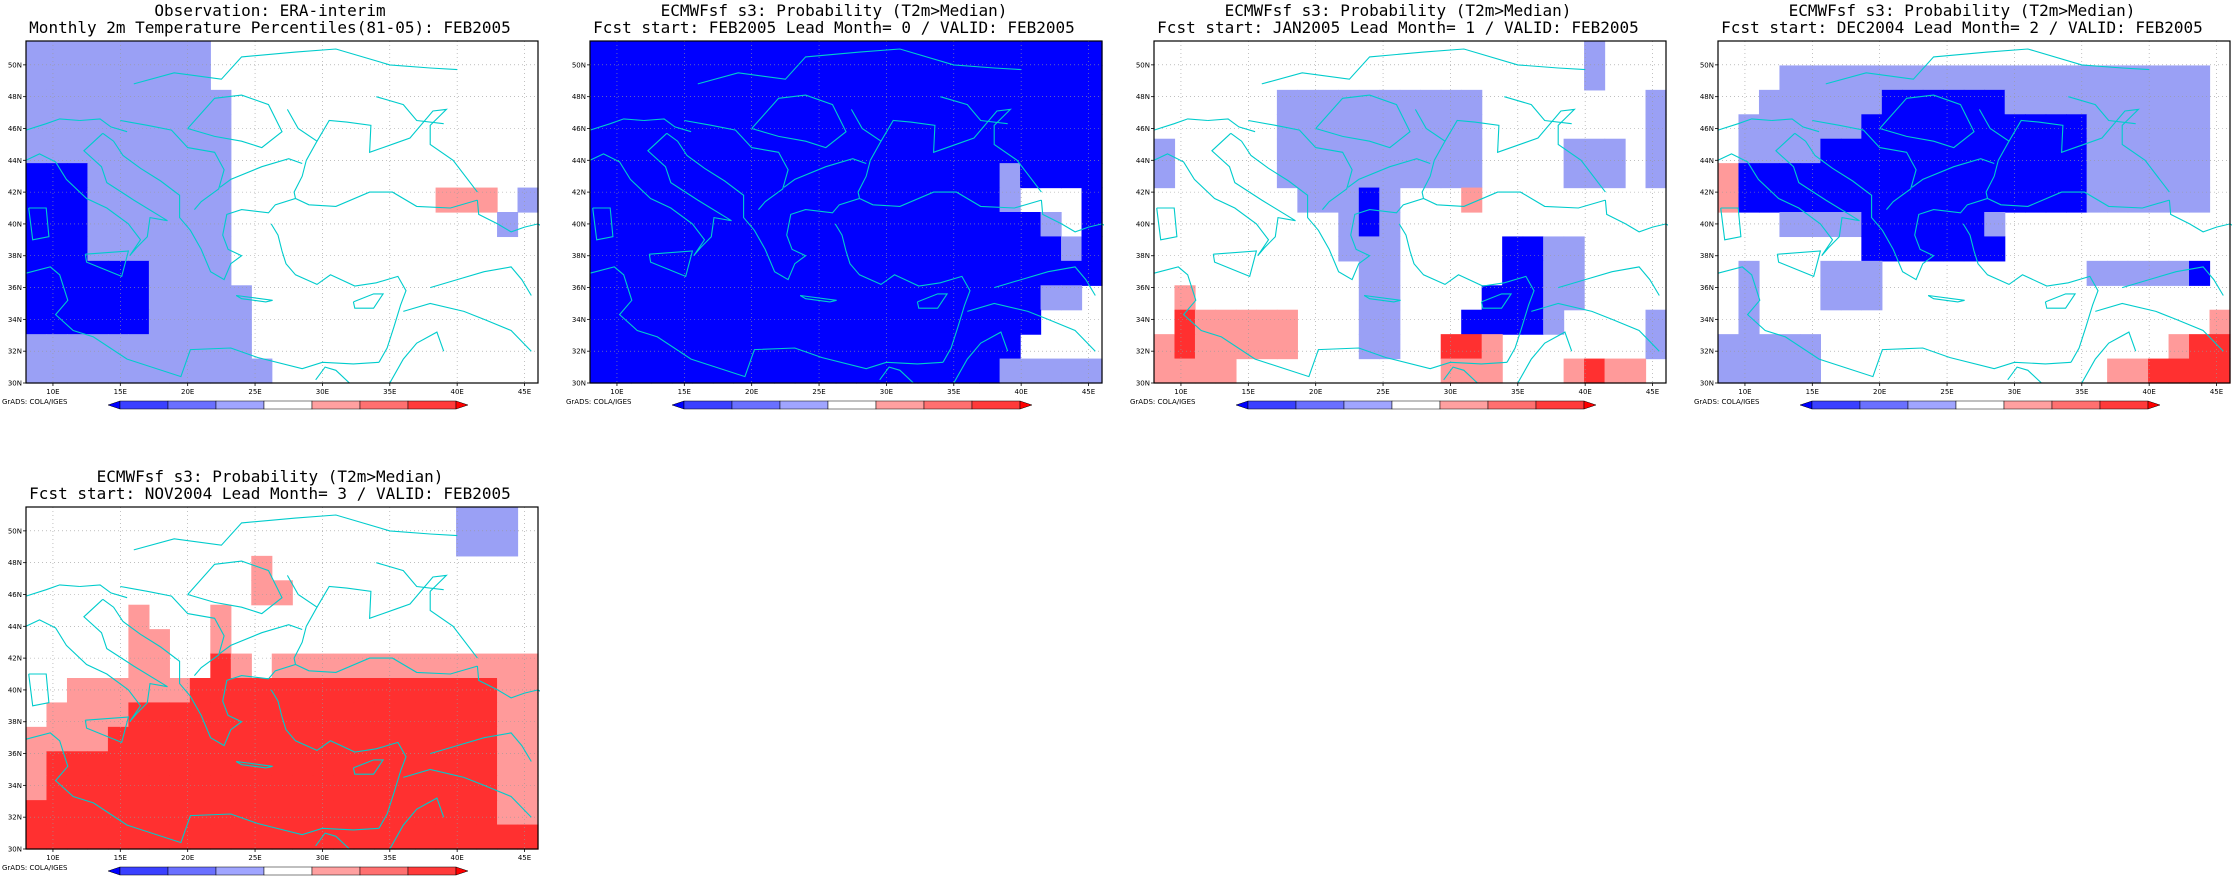 The height and width of the screenshot is (876, 2240). I want to click on lon-tick-label: 45E, so click(524, 392).